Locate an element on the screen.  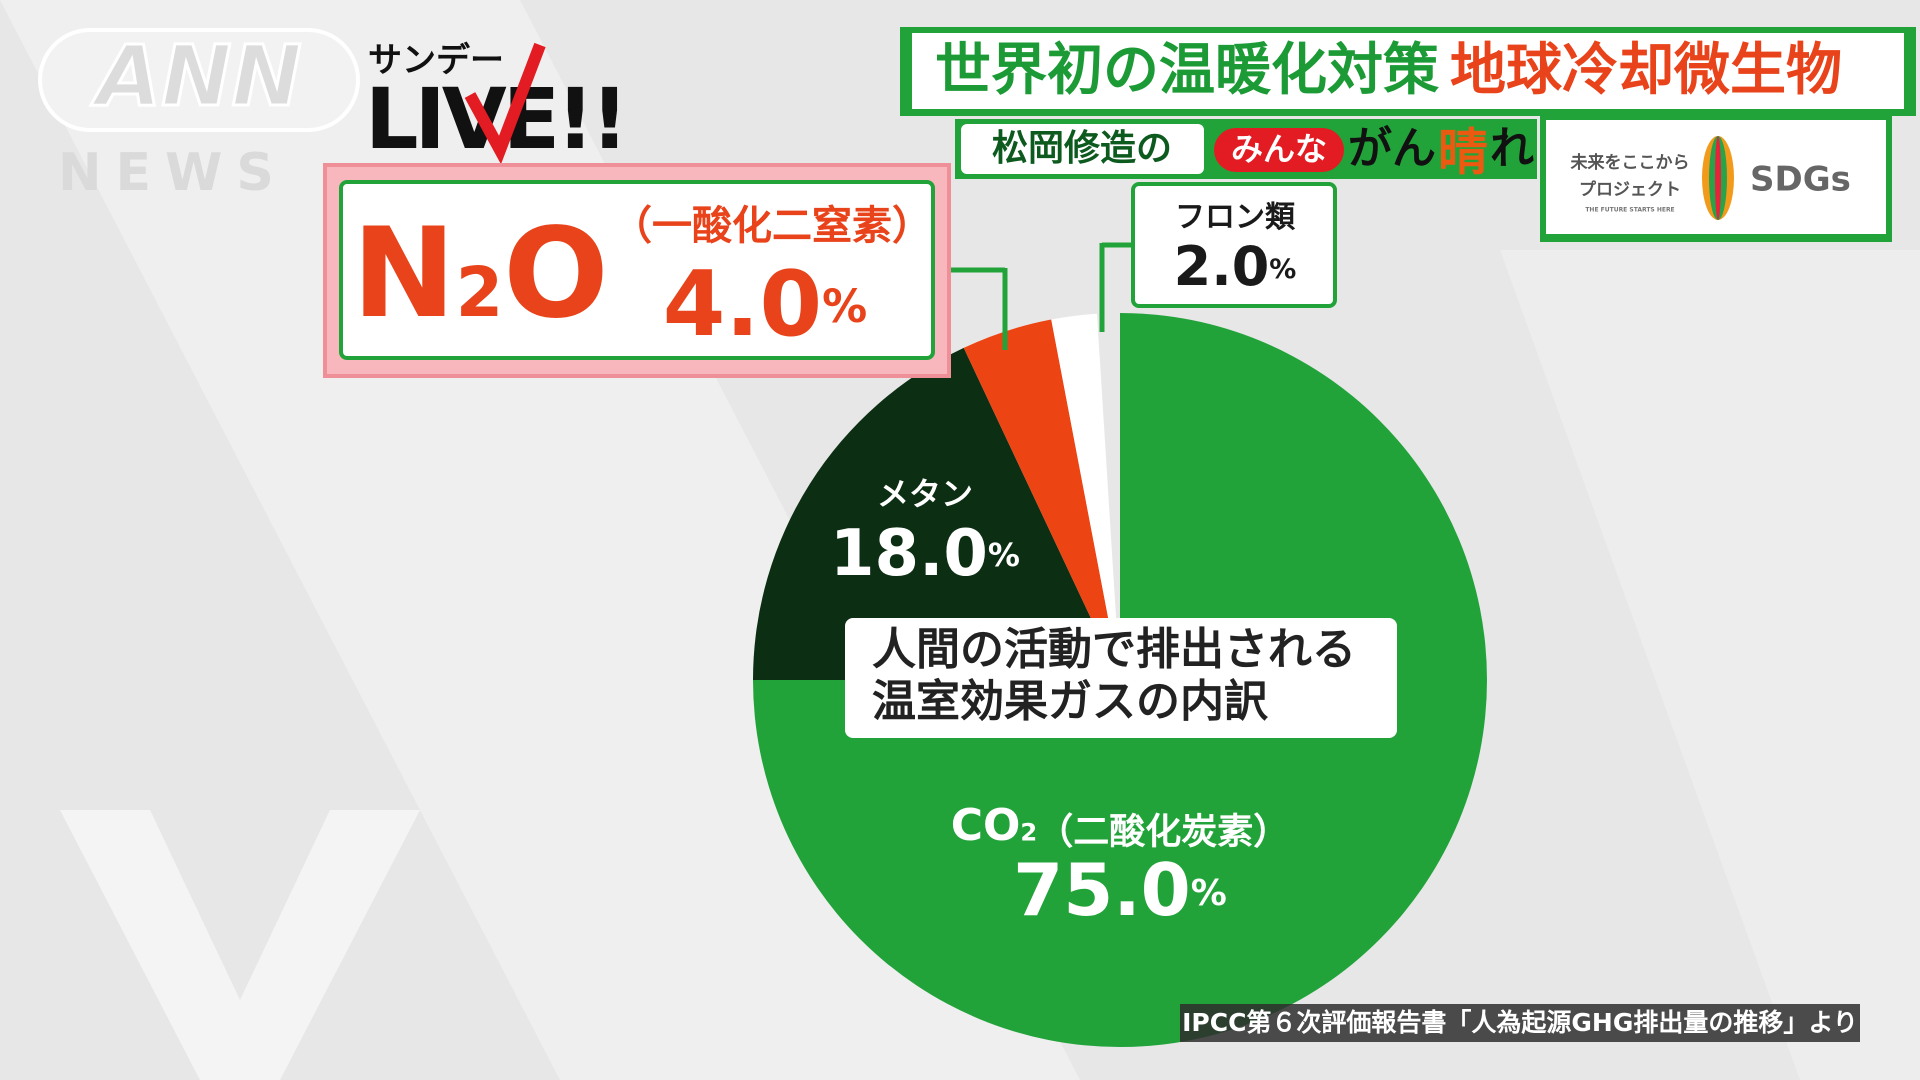
segment-pill is located at coordinates (1279, 150).